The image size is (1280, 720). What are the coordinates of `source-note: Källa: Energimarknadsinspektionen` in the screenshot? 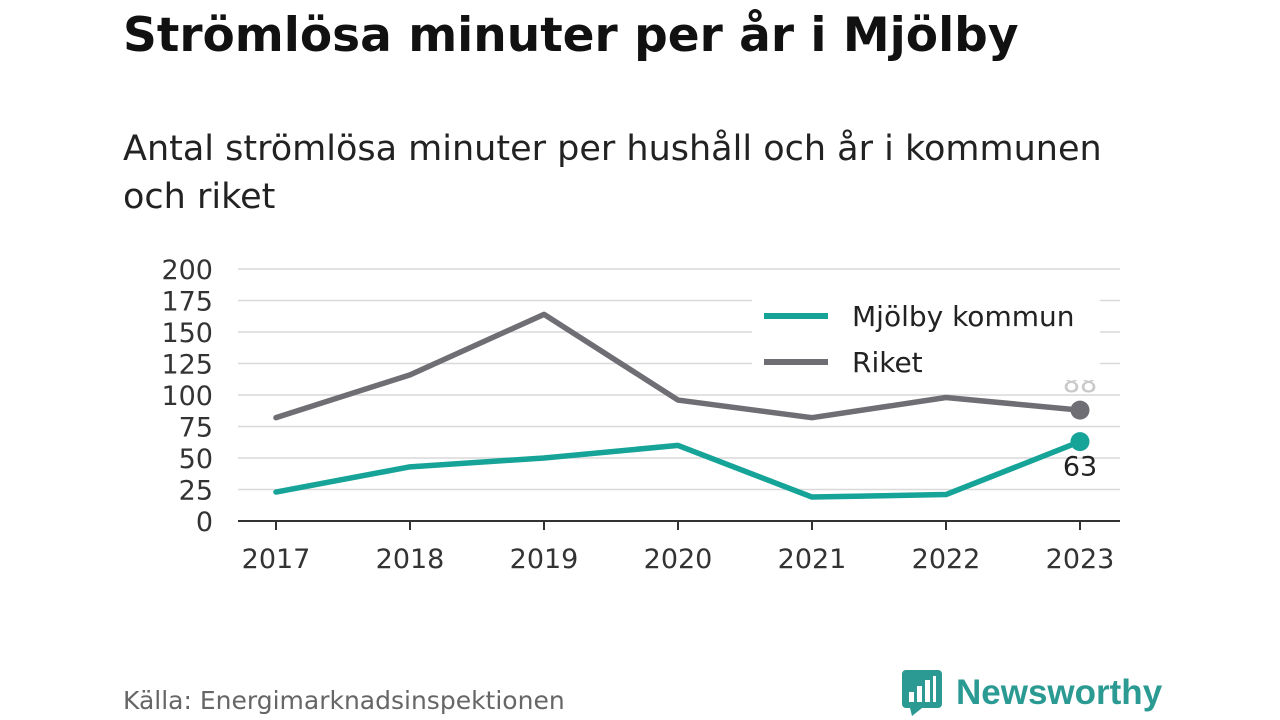 It's located at (344, 700).